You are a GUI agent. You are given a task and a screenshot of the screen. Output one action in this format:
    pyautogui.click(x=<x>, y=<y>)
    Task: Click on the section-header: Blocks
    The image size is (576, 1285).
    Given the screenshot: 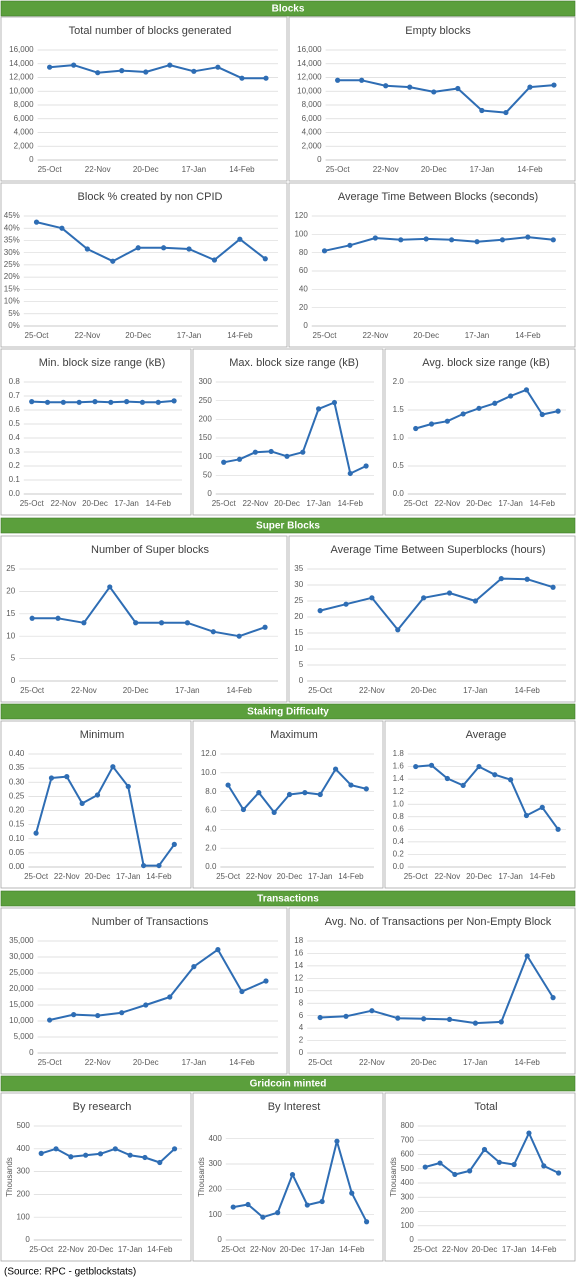 What is the action you would take?
    pyautogui.click(x=288, y=9)
    